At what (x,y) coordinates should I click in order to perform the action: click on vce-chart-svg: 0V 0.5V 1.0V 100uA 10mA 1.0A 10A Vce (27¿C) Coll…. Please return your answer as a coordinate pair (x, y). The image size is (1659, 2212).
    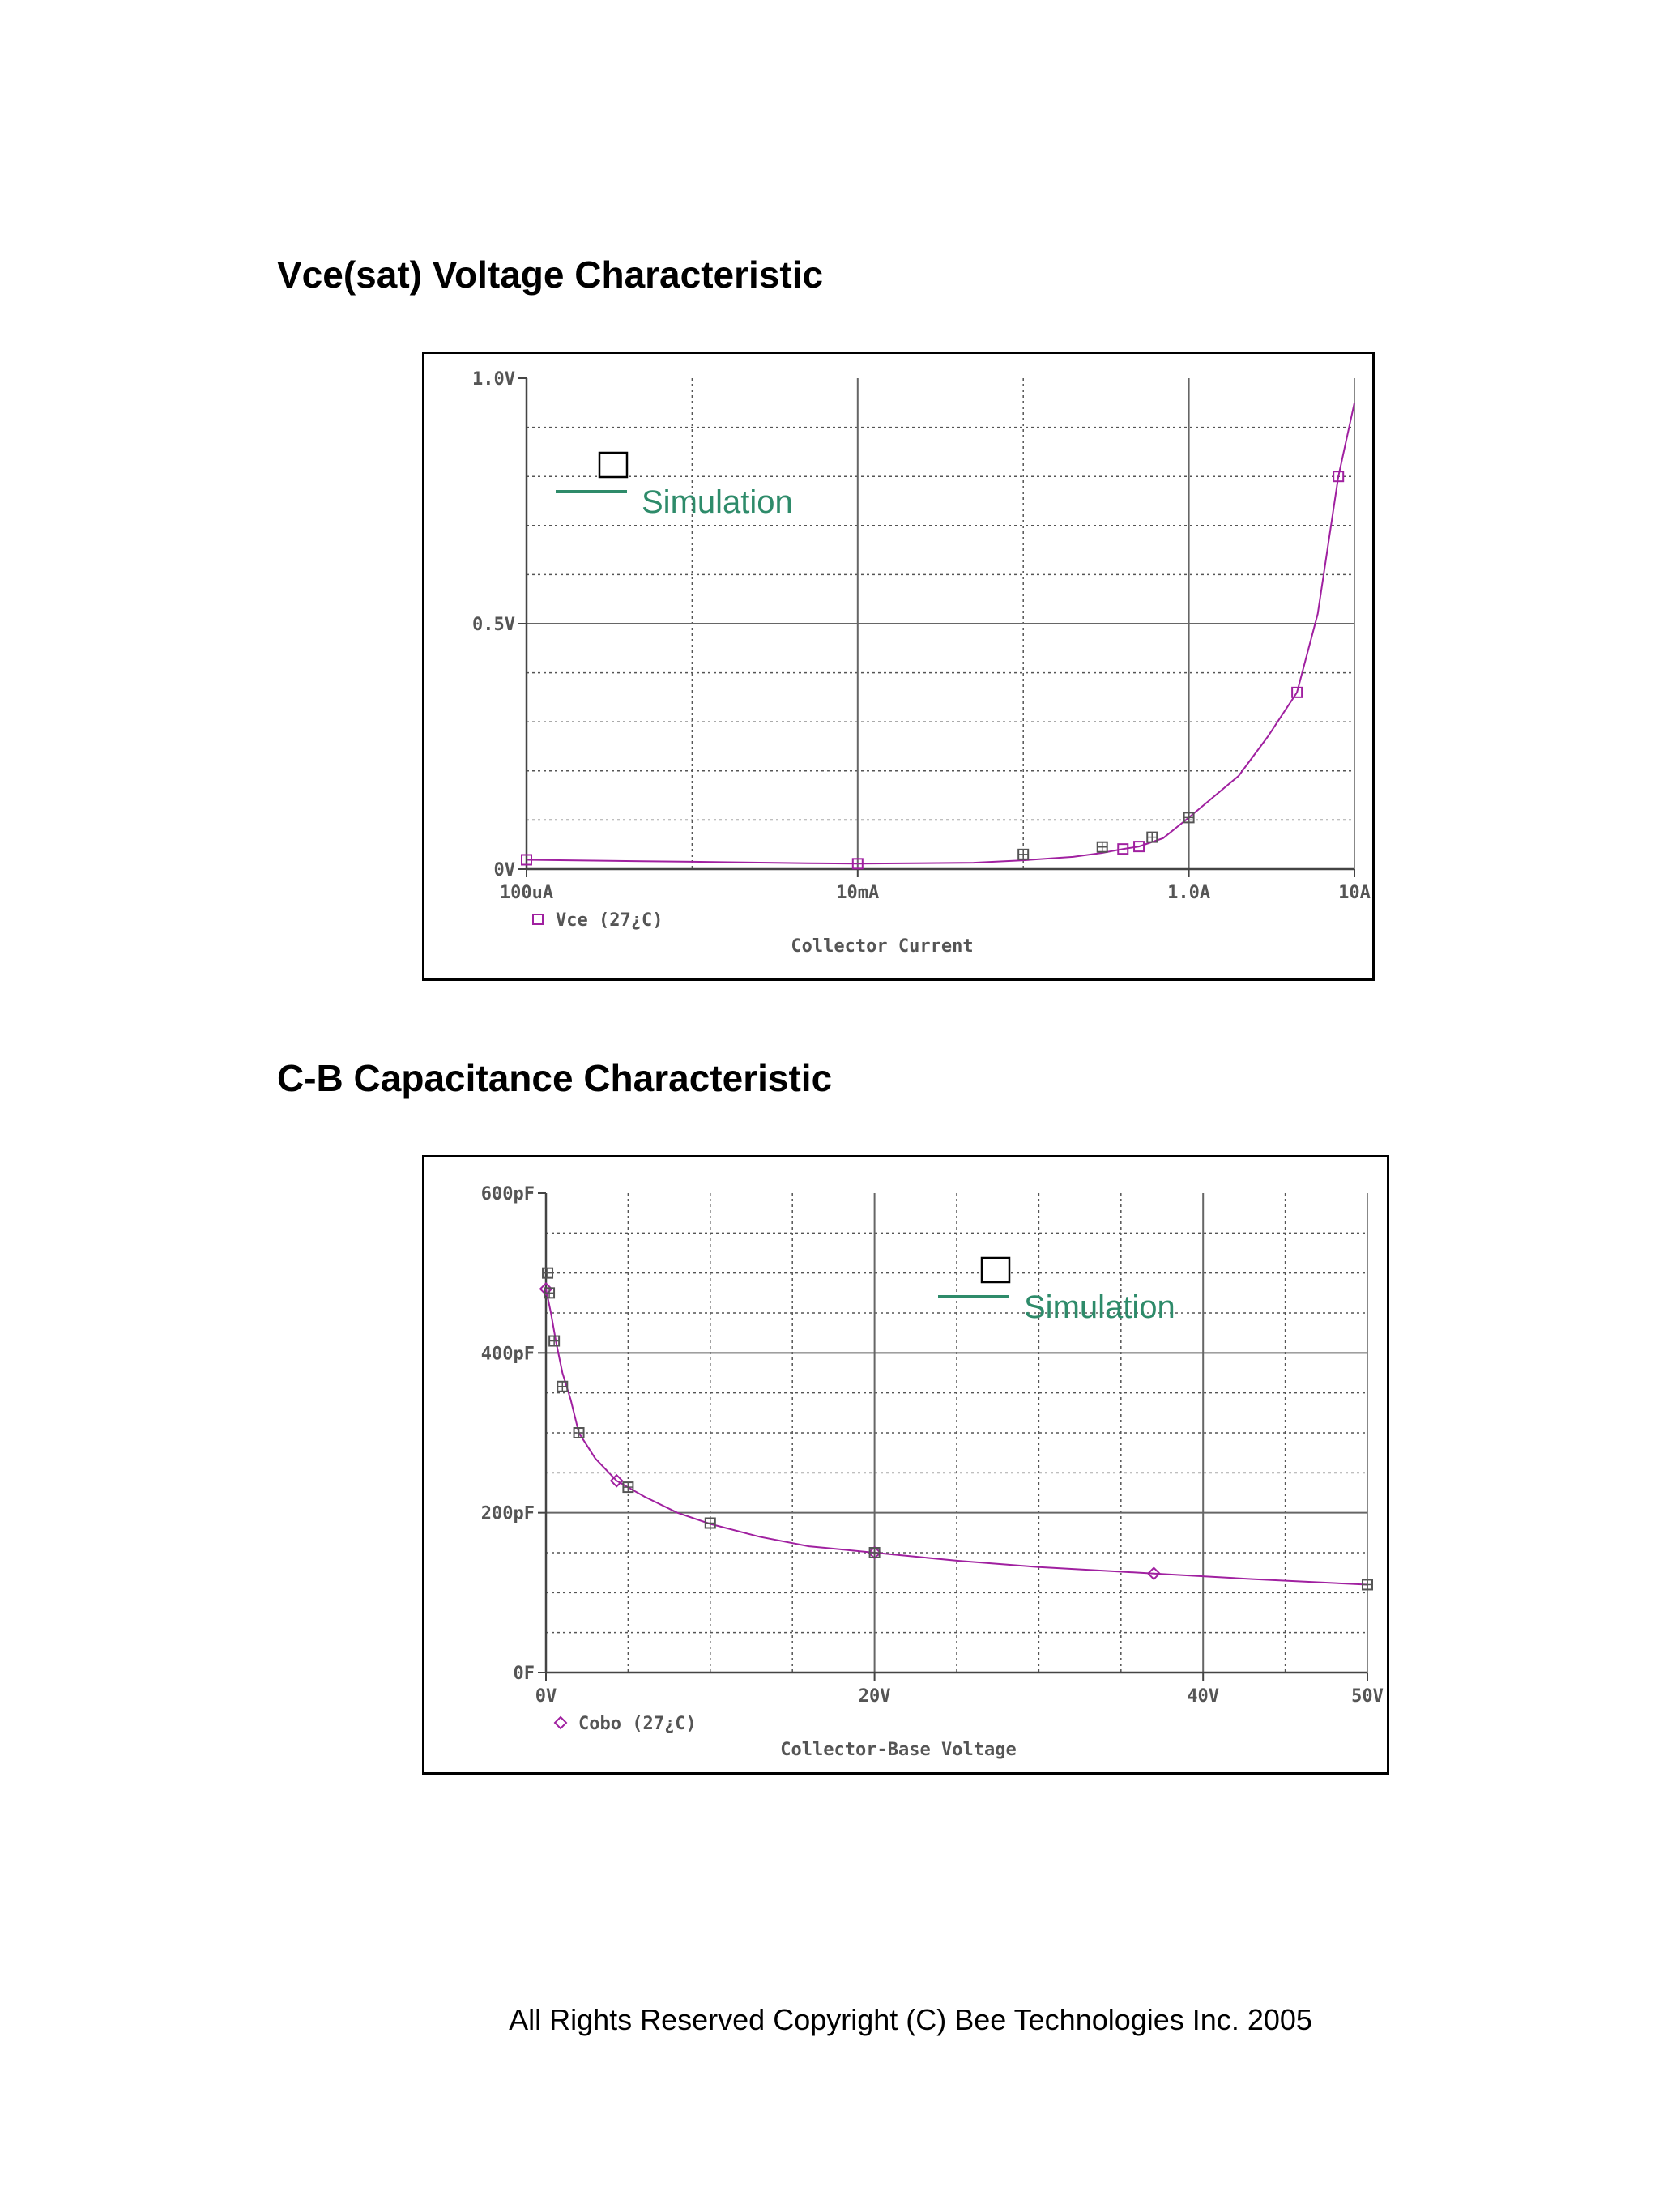
    Looking at the image, I should click on (921, 663).